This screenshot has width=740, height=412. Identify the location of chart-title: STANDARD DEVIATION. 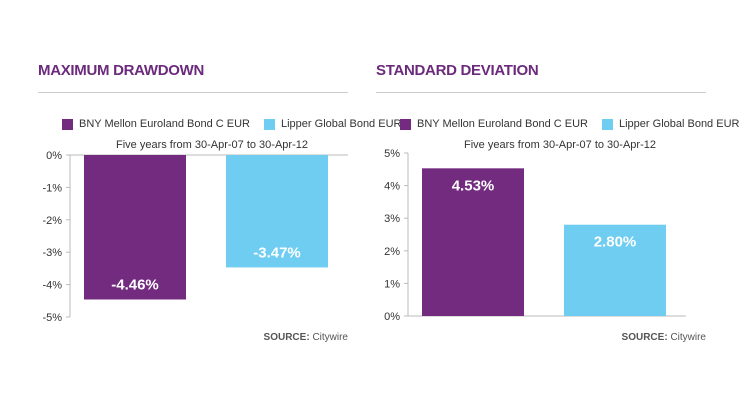
(457, 70).